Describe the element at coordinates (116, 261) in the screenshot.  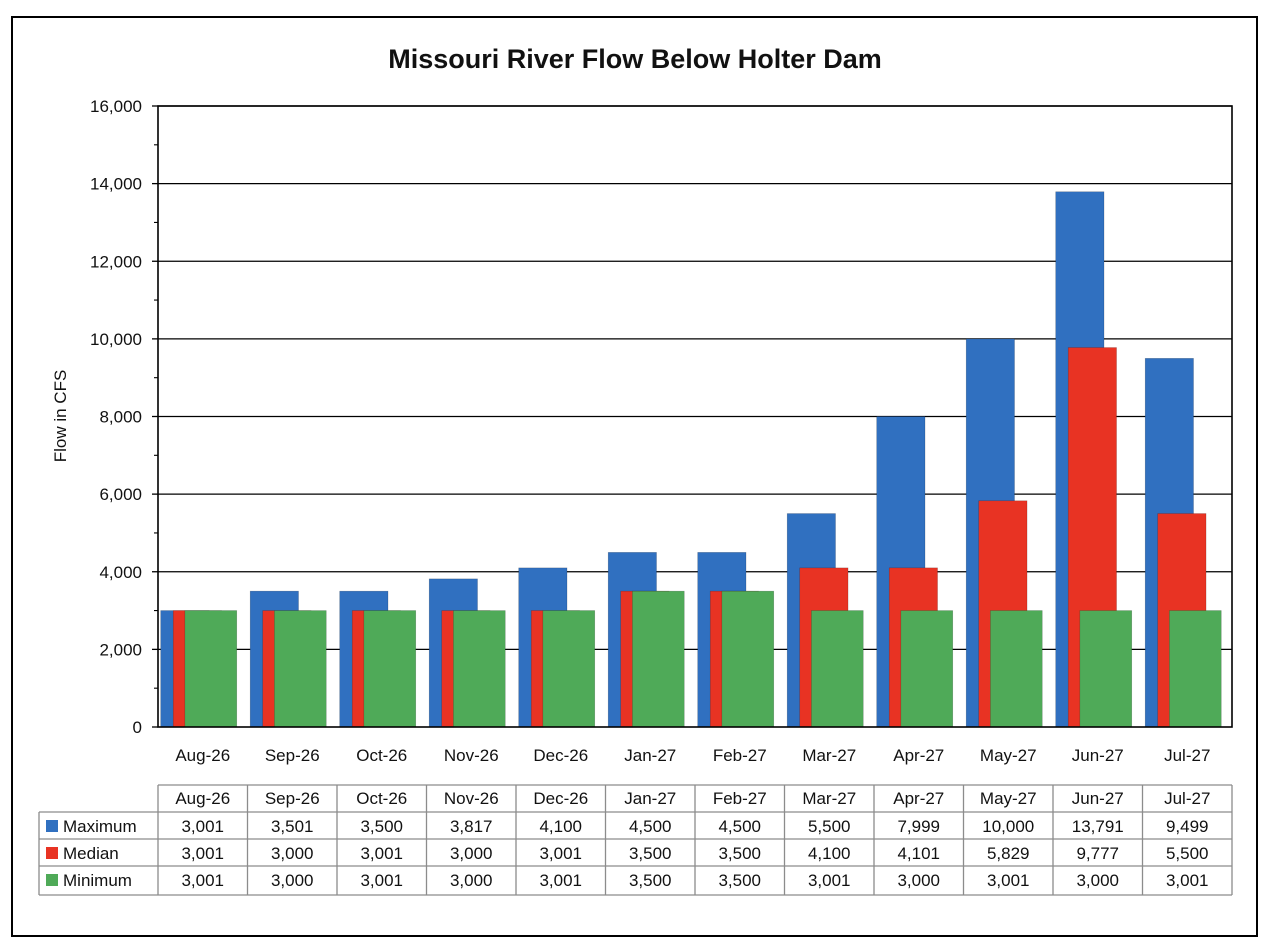
I see `y-tick-label: 12,000` at that location.